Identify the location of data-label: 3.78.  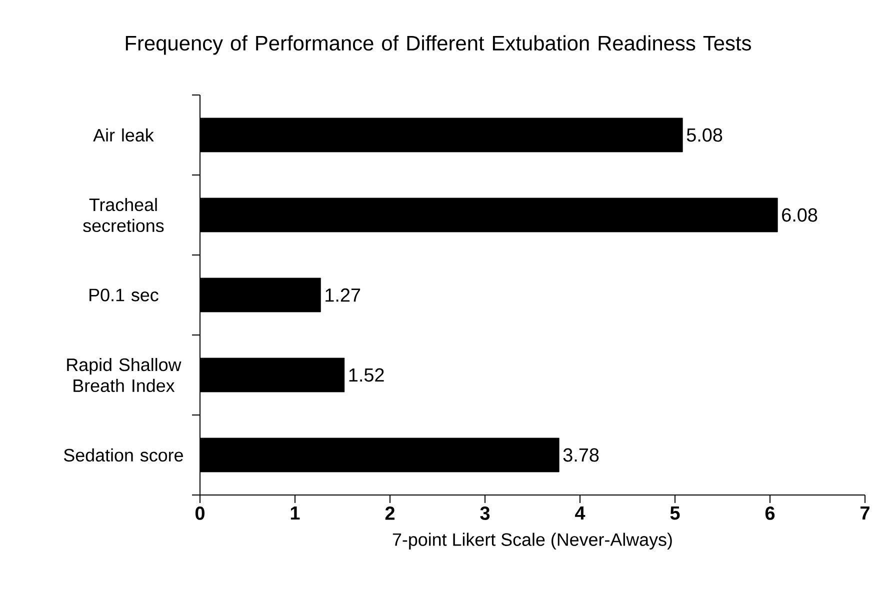
(581, 455).